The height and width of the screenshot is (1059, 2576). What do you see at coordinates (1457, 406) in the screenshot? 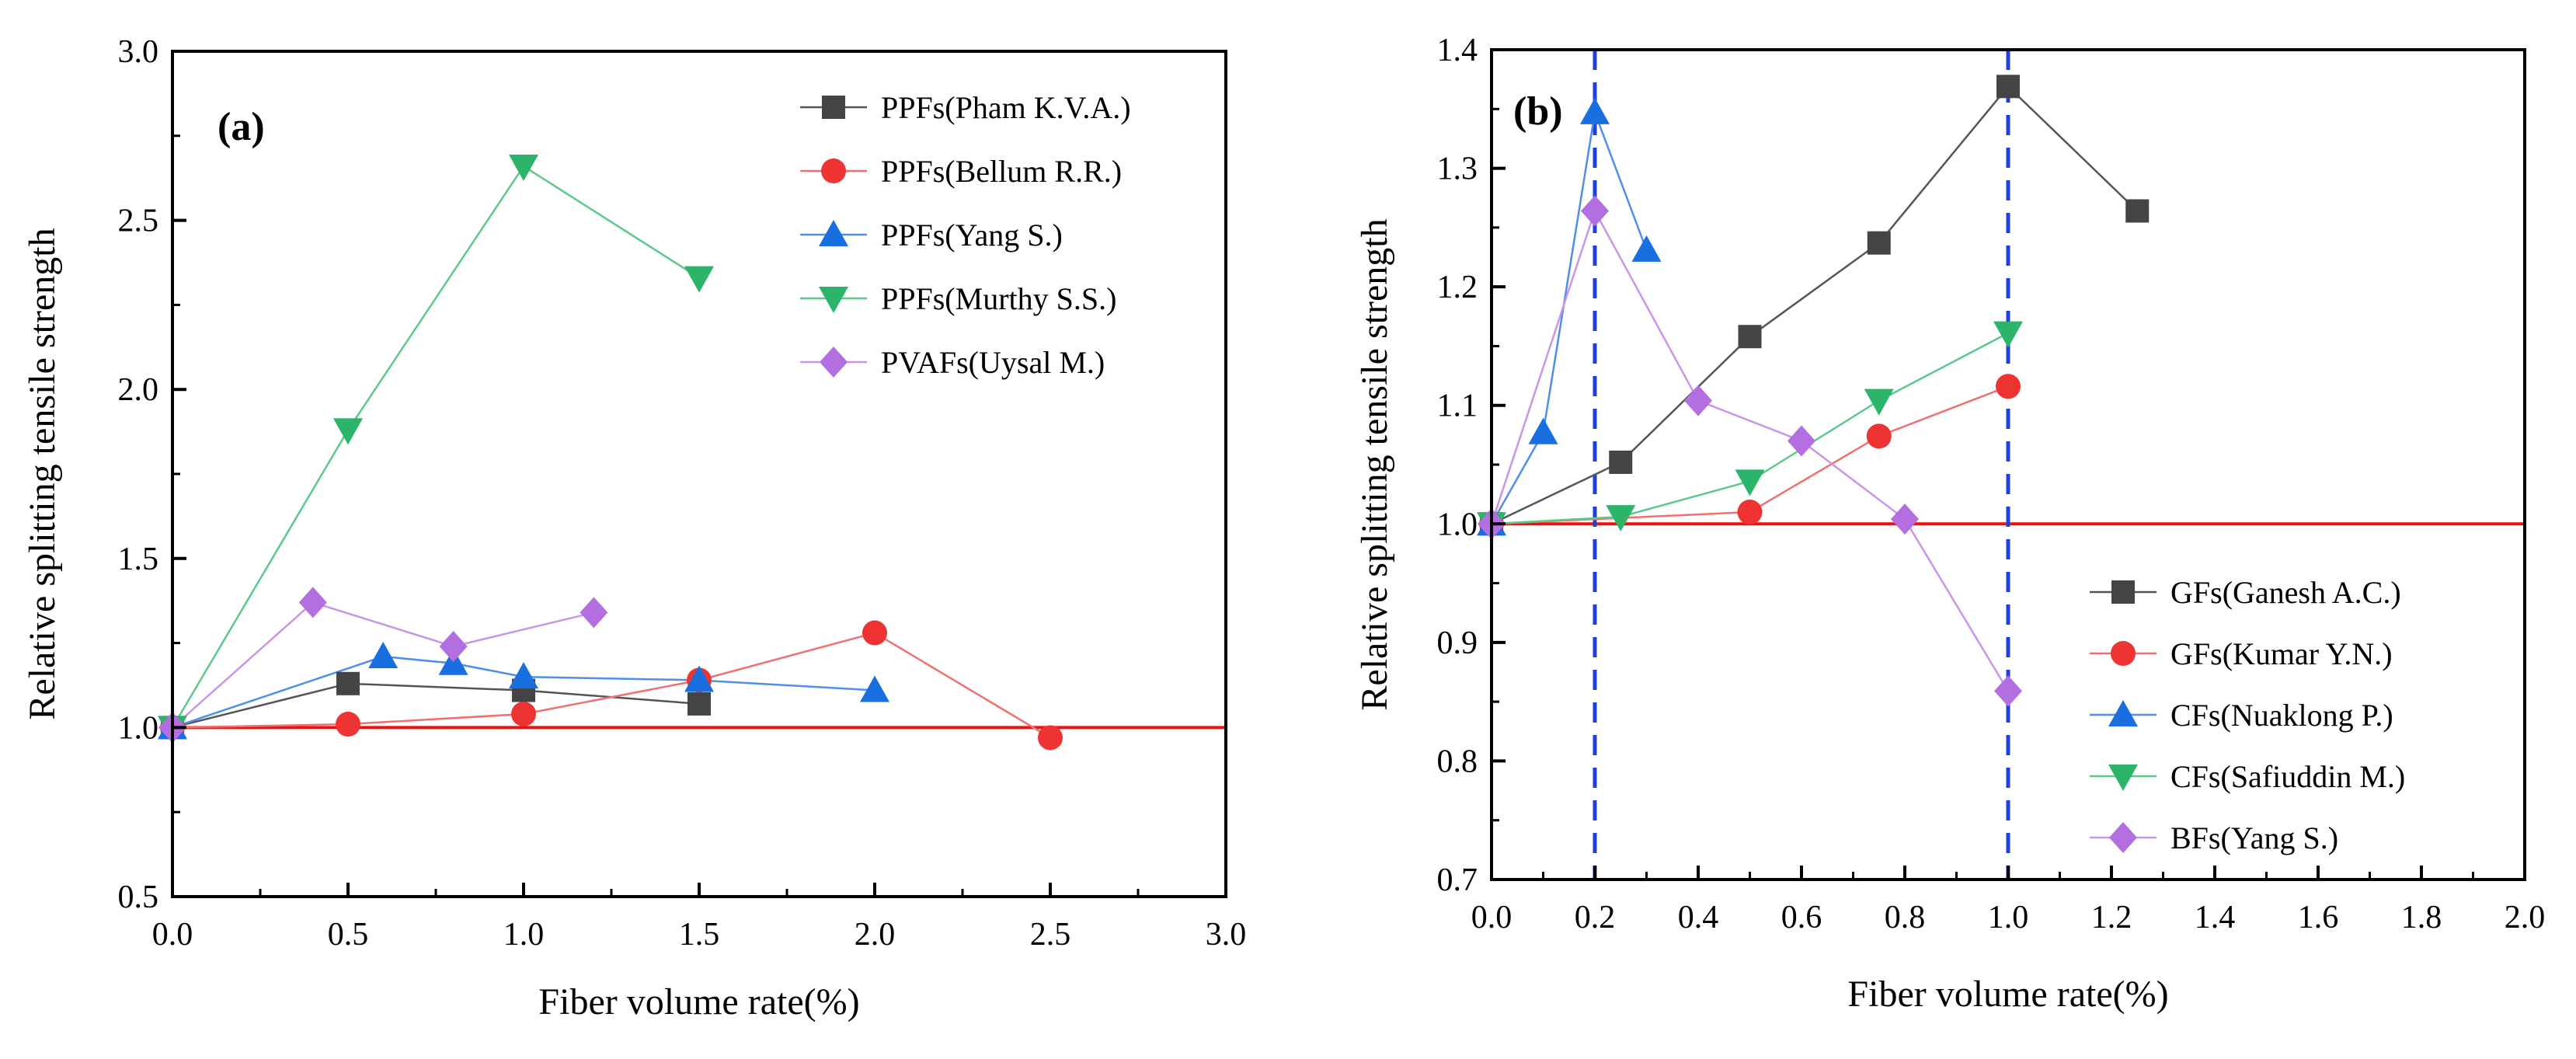
I see `y-tick-label: 1.1` at bounding box center [1457, 406].